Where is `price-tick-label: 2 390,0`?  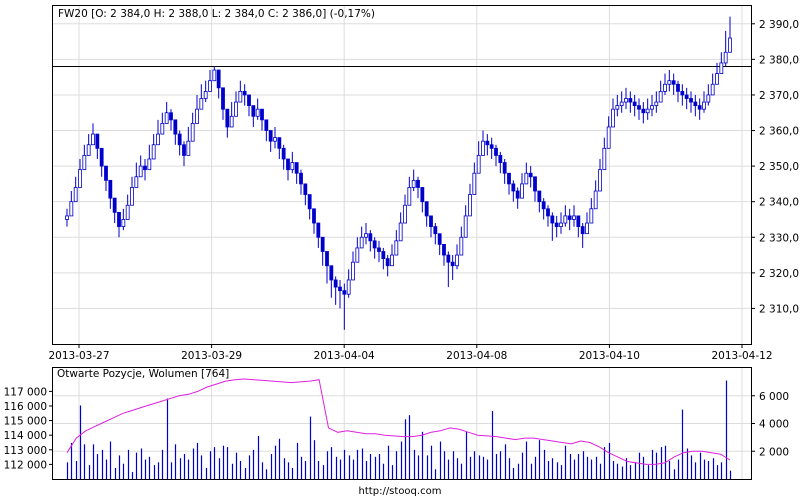 price-tick-label: 2 390,0 is located at coordinates (779, 25).